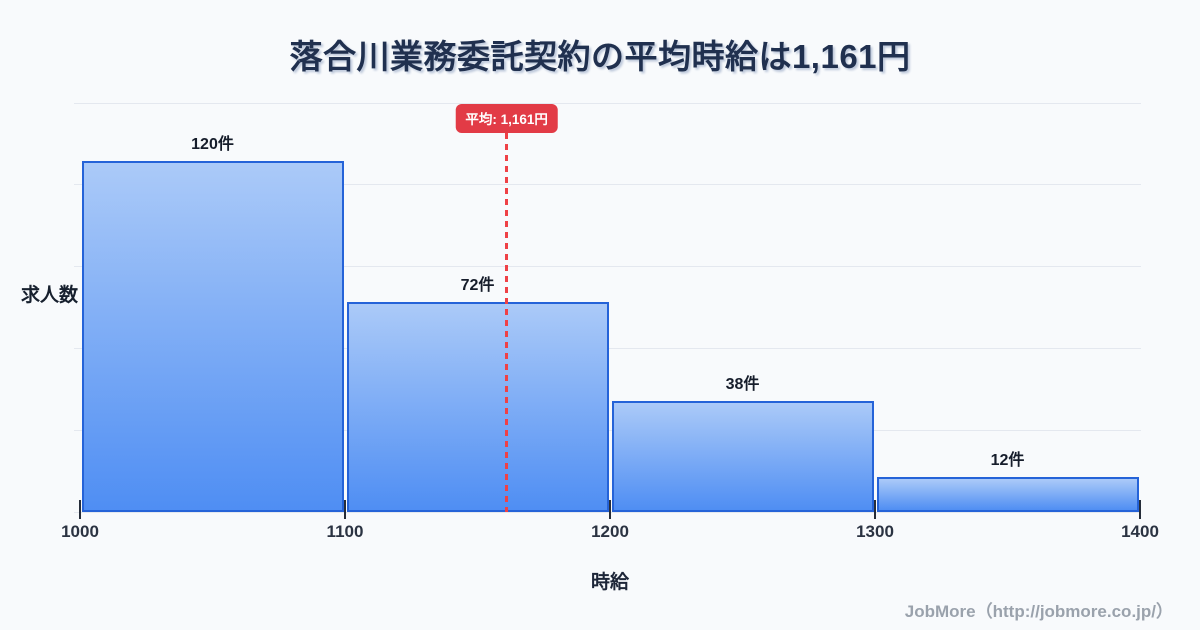 Image resolution: width=1200 pixels, height=630 pixels. I want to click on chart-title: 落合川業務委託契約の平均時給は1,161円, so click(600, 56).